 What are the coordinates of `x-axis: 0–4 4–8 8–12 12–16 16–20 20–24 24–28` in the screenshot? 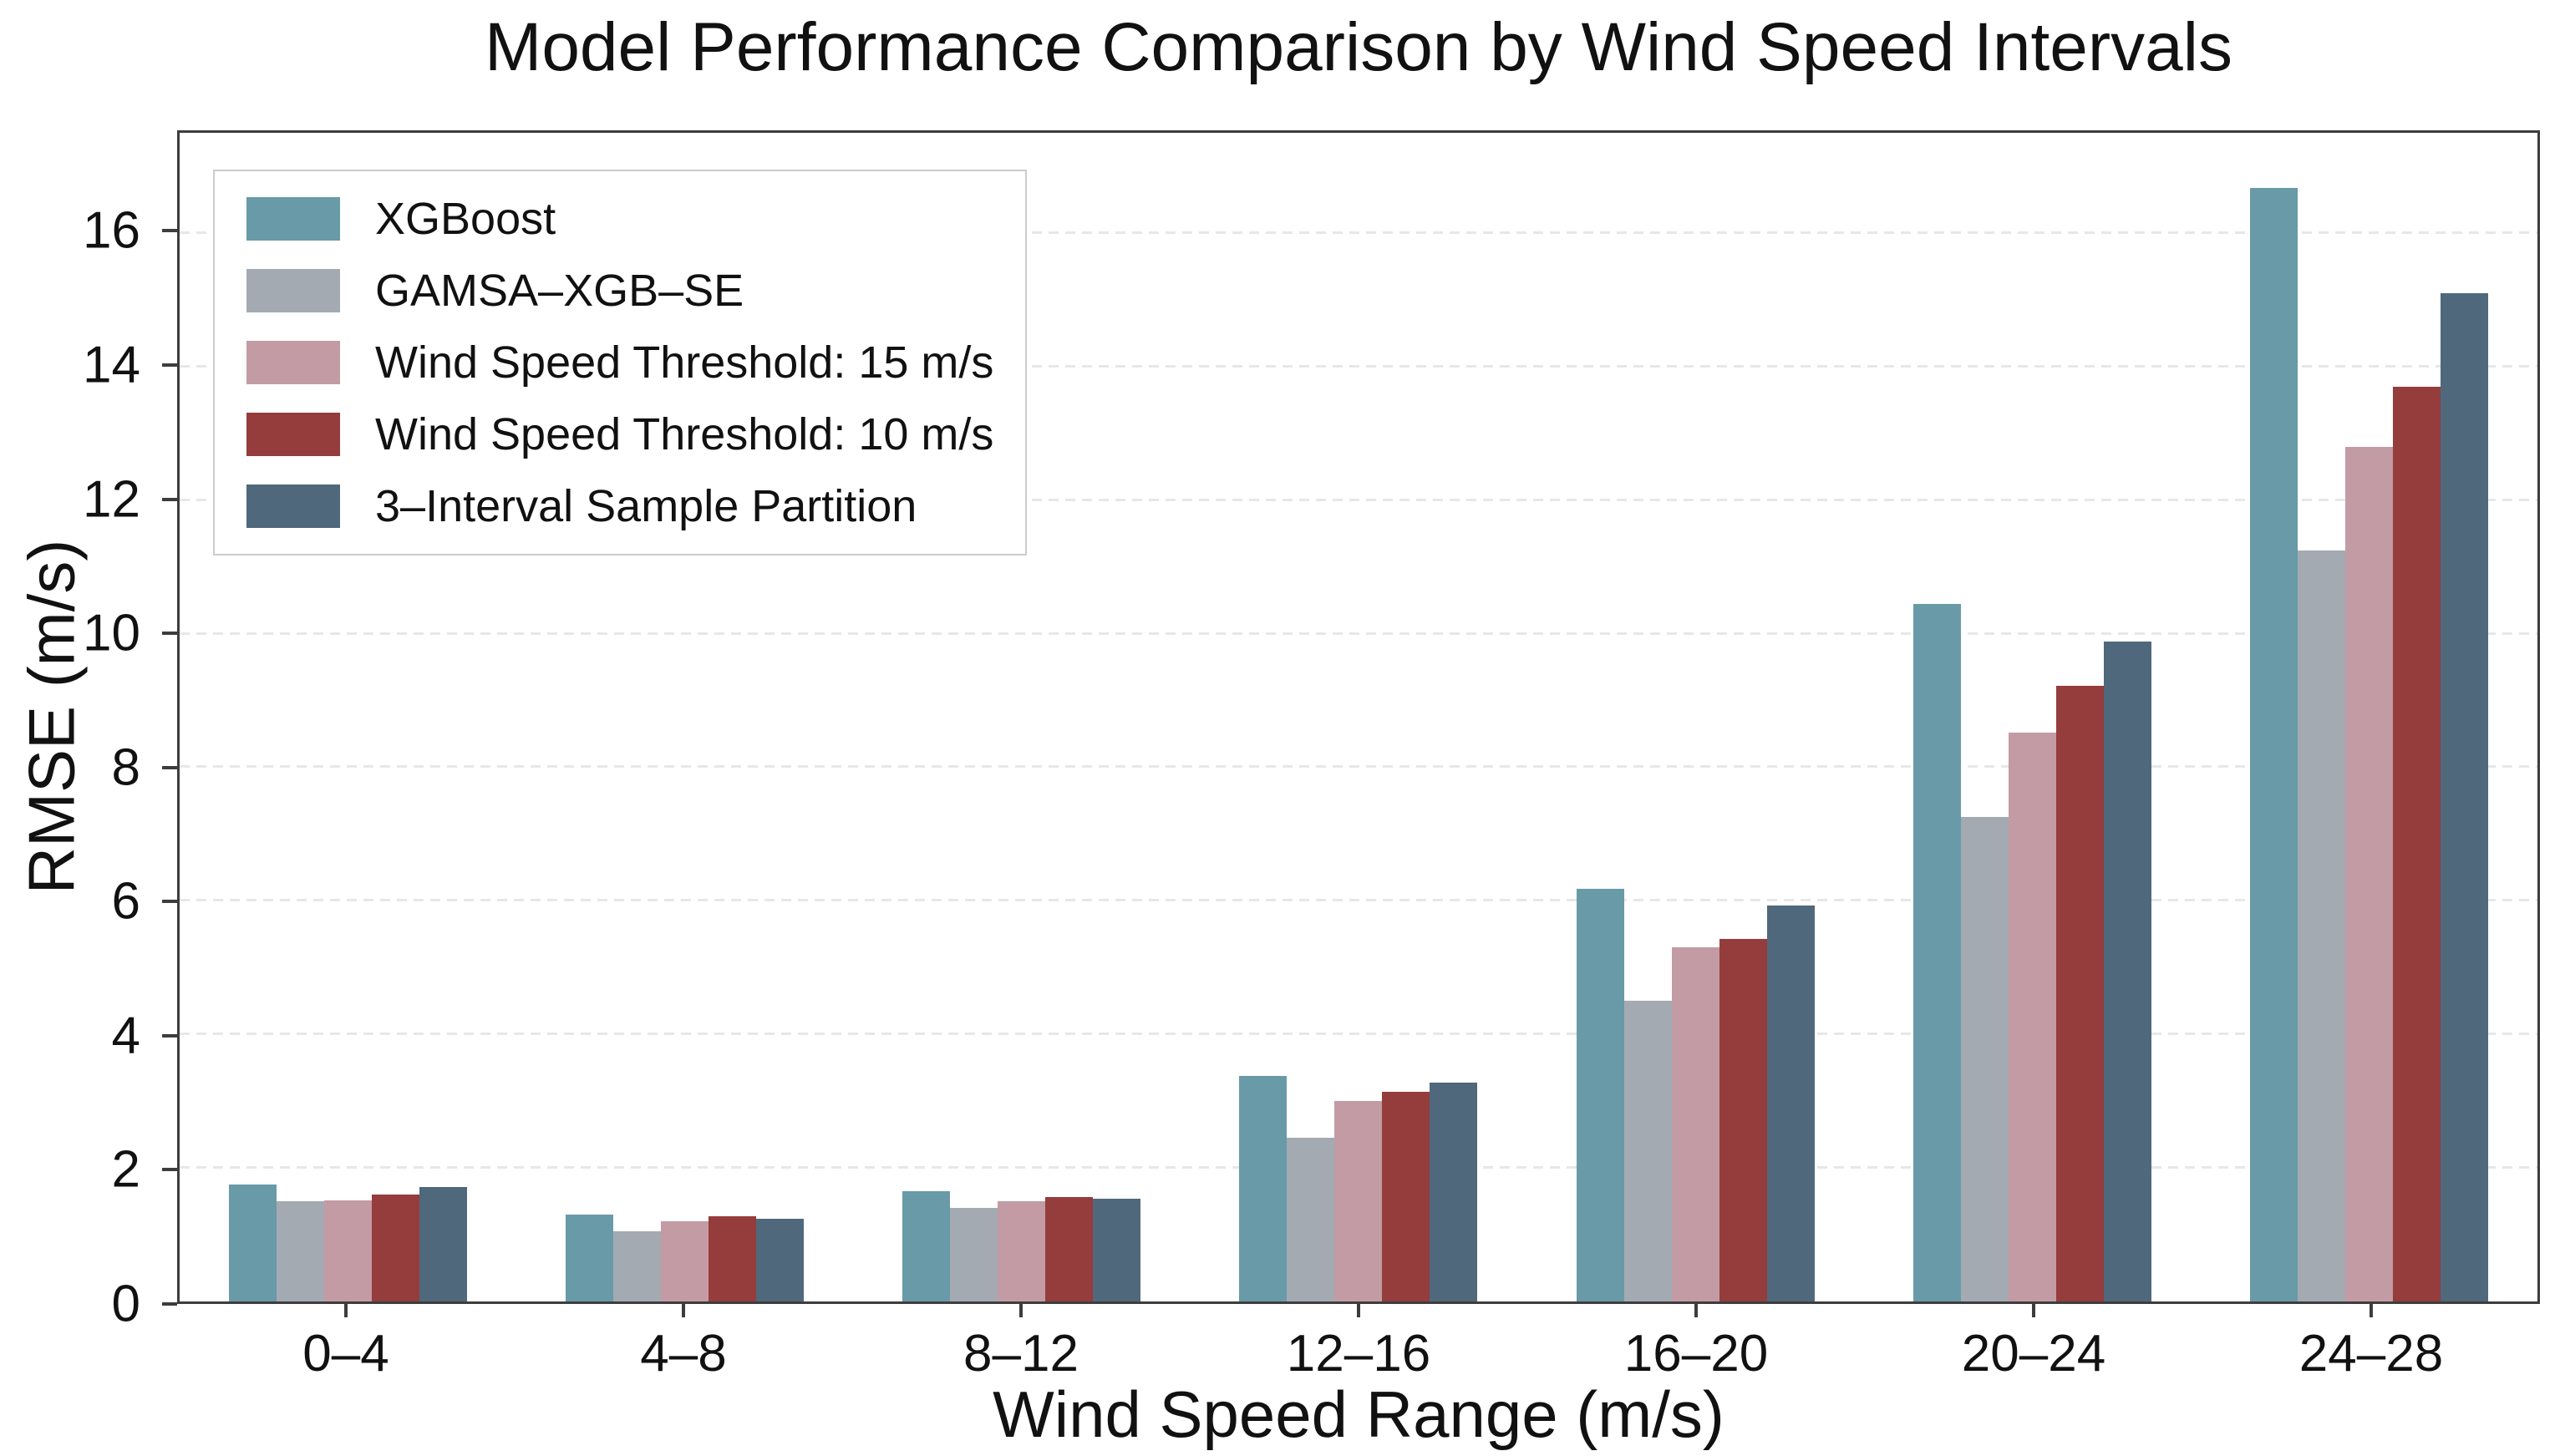 It's located at (1358, 1354).